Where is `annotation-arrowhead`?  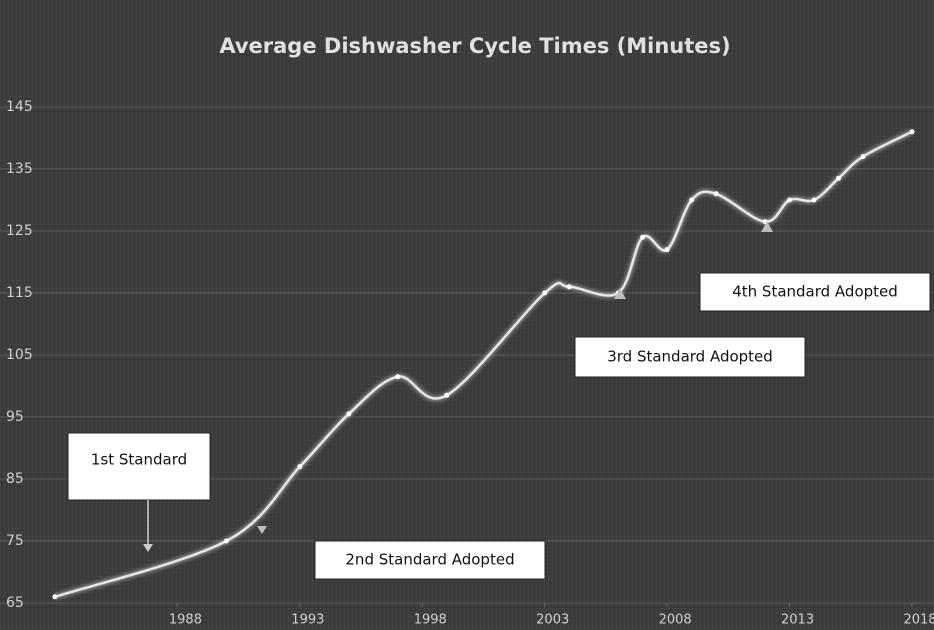
annotation-arrowhead is located at coordinates (148, 548).